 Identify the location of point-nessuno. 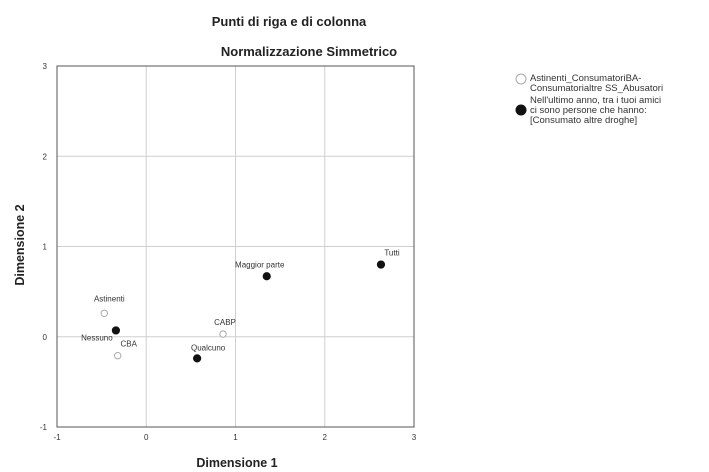
(116, 330).